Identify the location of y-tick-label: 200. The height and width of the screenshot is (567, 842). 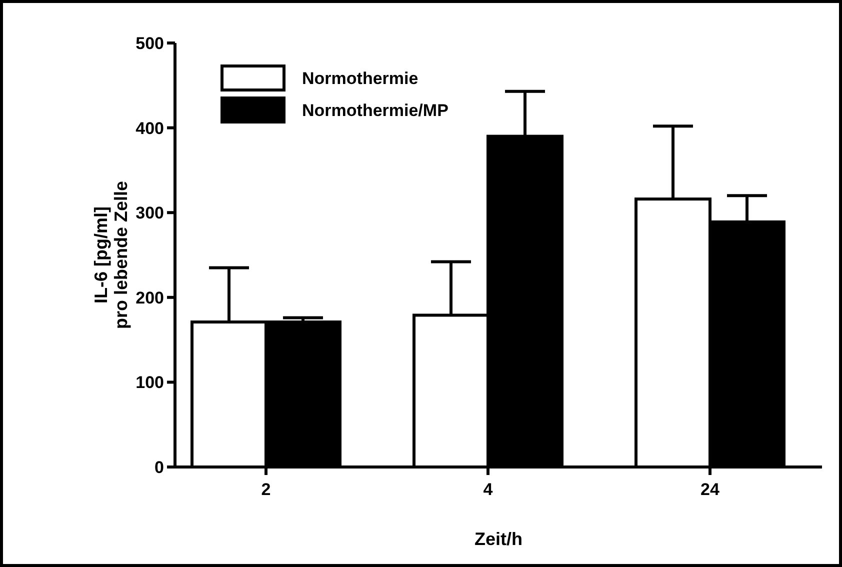
(150, 298).